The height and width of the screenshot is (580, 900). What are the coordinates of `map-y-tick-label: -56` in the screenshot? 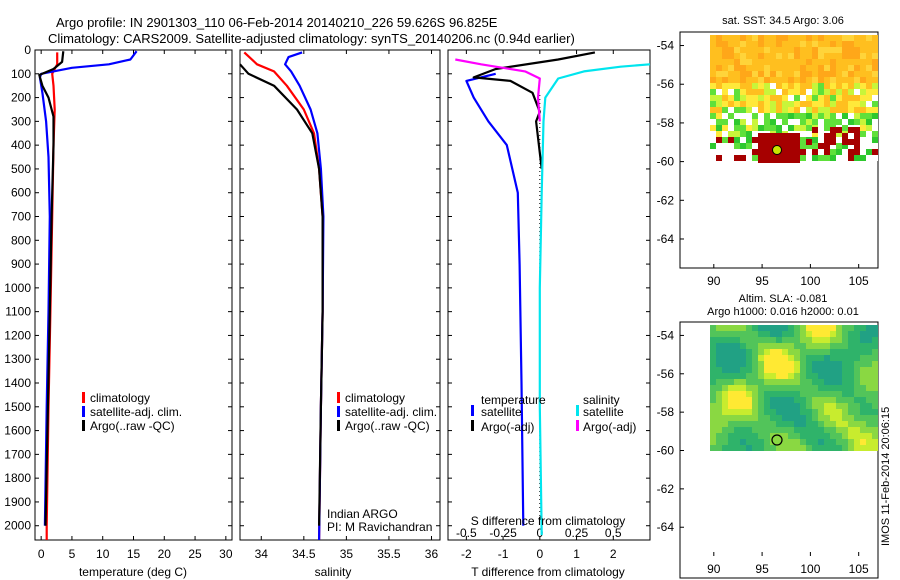 It's located at (666, 84).